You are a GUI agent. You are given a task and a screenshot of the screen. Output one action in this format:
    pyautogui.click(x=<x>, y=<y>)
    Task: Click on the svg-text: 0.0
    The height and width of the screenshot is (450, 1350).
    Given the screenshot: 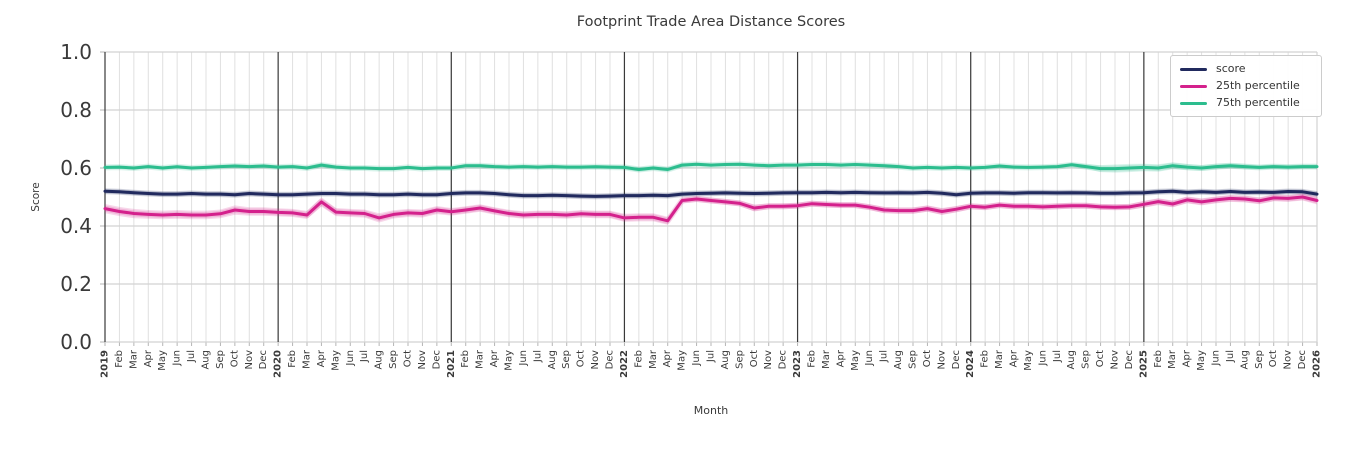 What is the action you would take?
    pyautogui.click(x=76, y=342)
    